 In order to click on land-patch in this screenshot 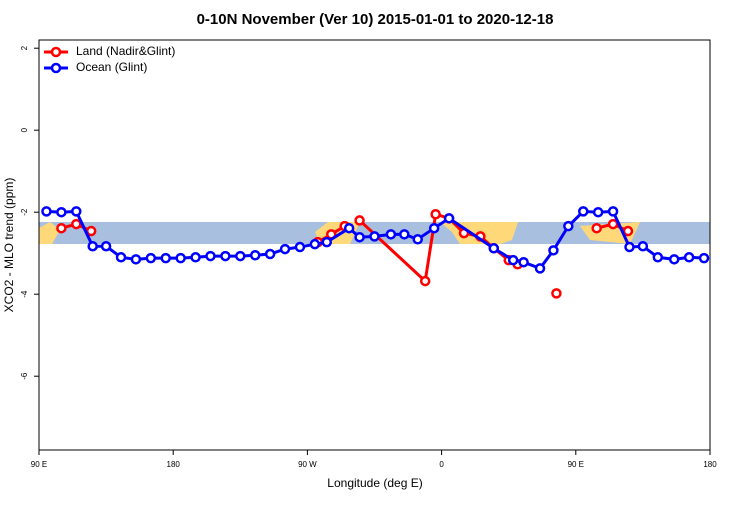, I will do `click(49, 233)`.